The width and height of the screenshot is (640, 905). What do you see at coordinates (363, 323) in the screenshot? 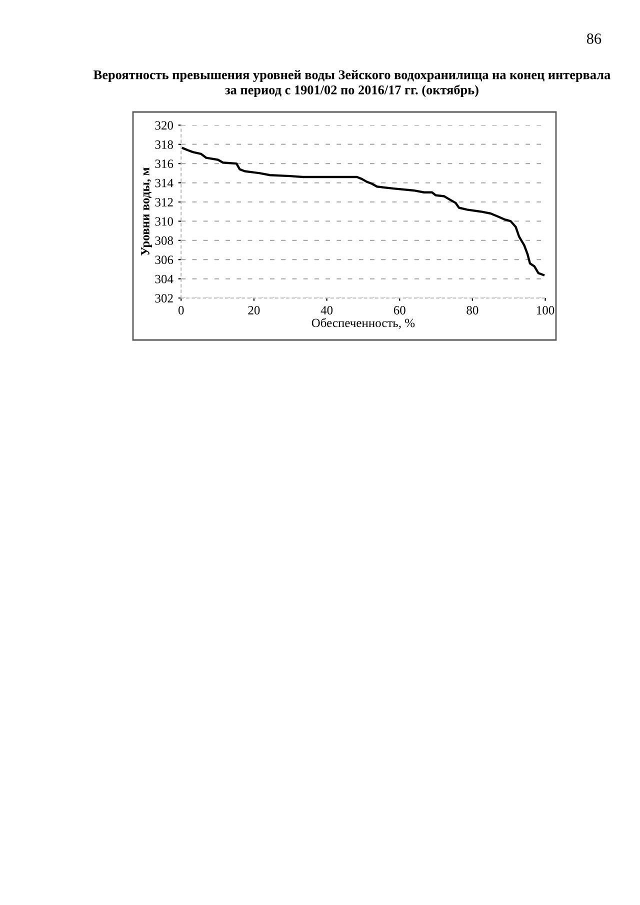
I see `x-axis-title: Обеспеченность, %` at bounding box center [363, 323].